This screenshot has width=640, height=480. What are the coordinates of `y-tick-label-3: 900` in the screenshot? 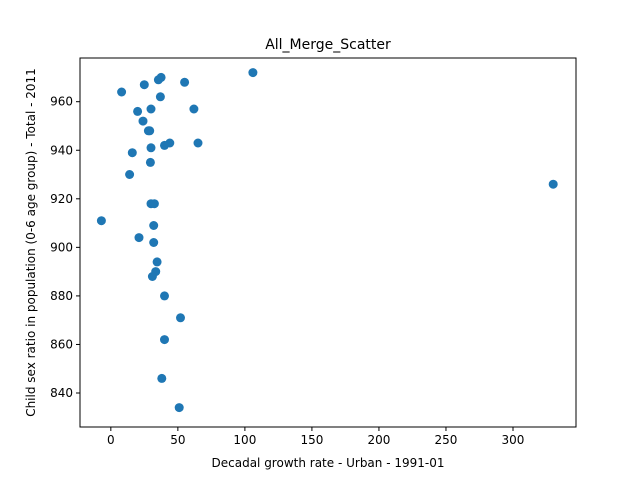 It's located at (61, 247).